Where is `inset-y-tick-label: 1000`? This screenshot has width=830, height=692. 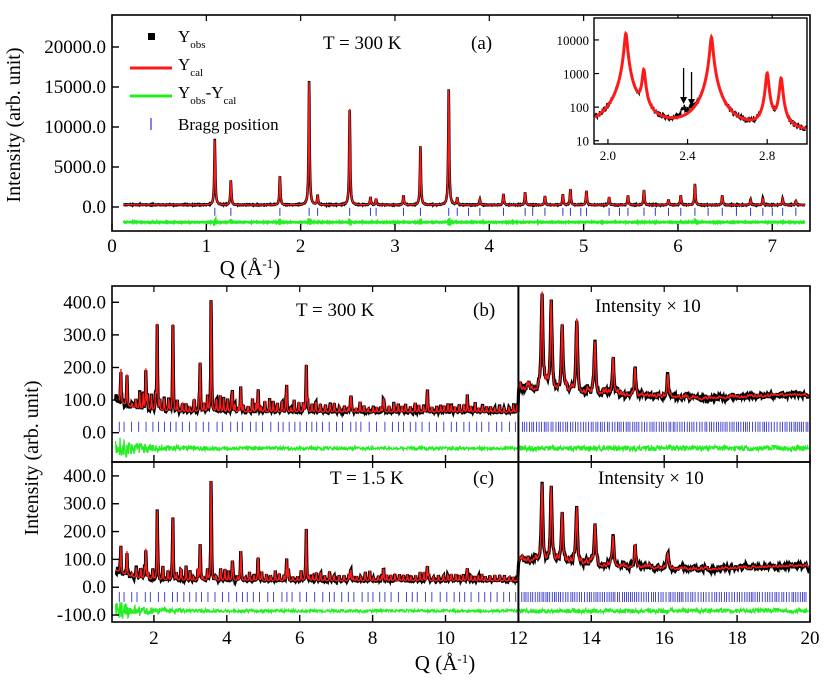
inset-y-tick-label: 1000 is located at coordinates (576, 74).